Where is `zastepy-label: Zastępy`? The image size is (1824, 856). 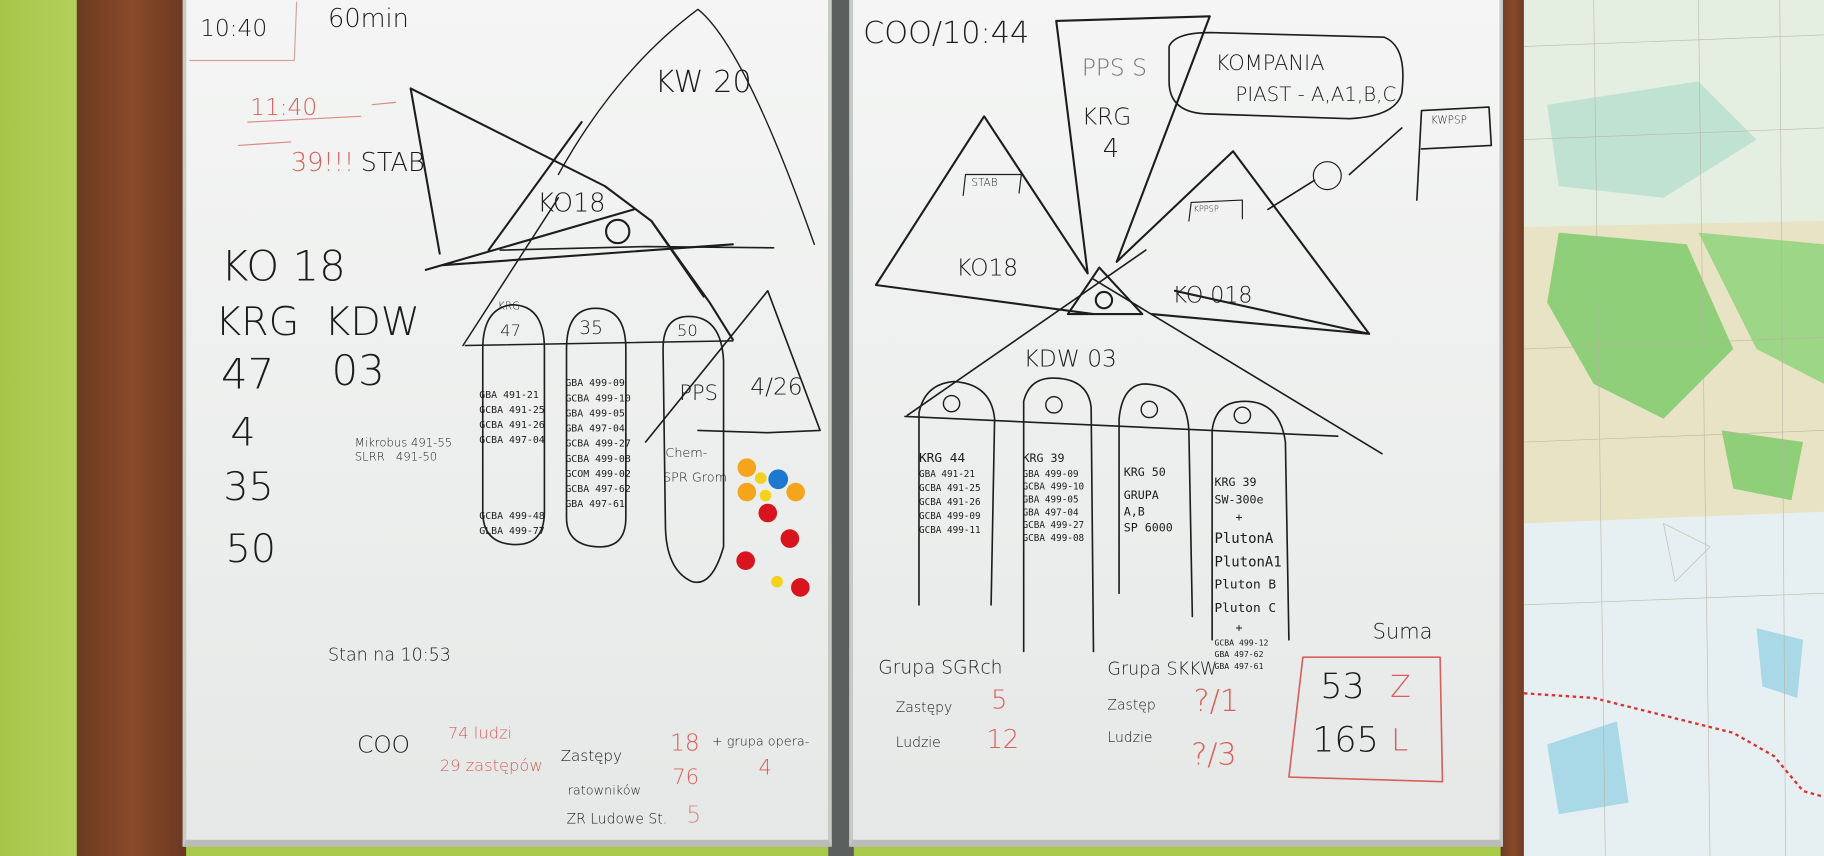
zastepy-label: Zastępy is located at coordinates (591, 756).